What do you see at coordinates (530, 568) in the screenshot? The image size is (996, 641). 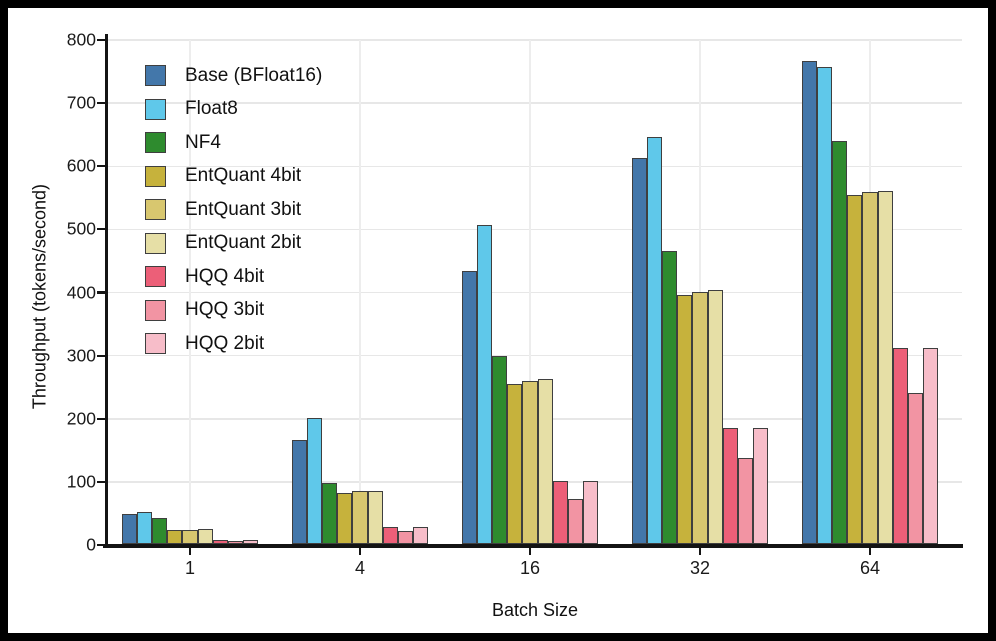 I see `x-tick-label: 16` at bounding box center [530, 568].